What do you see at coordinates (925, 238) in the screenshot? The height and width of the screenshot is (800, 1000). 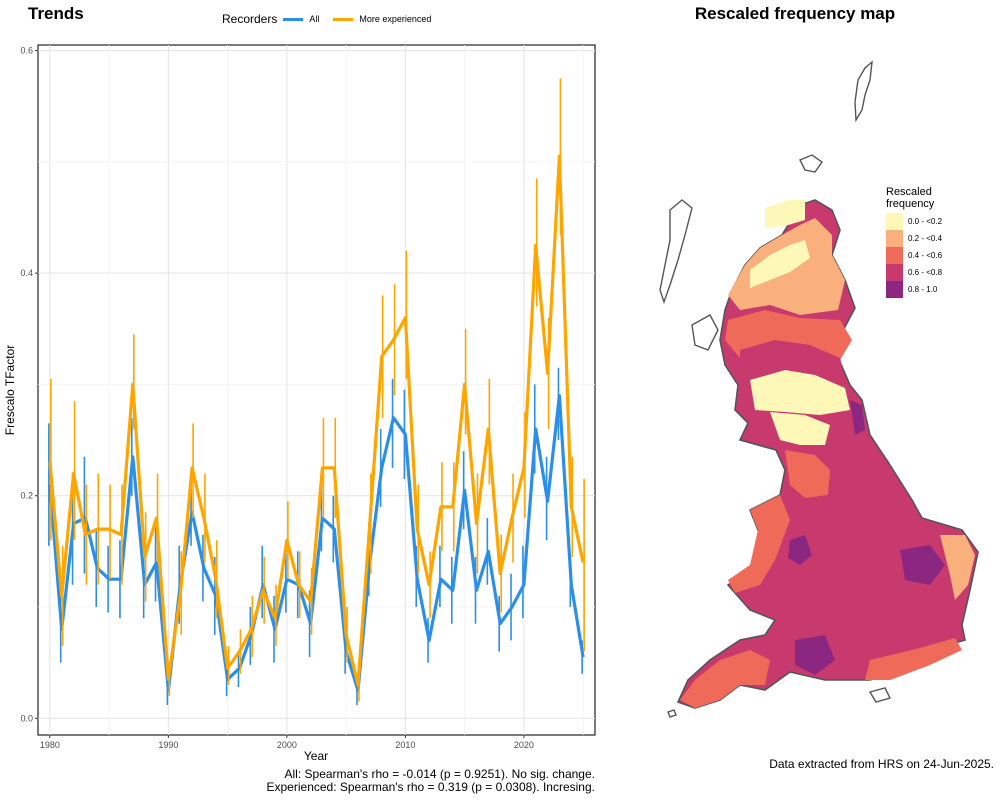 I see `map-legend-label: 0.2 - <0.4` at bounding box center [925, 238].